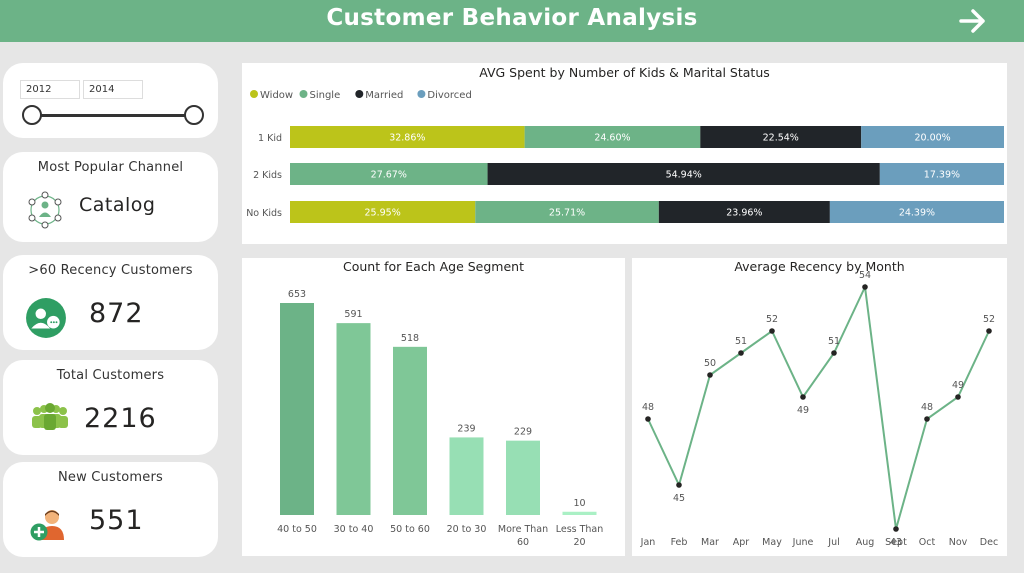  I want to click on add-user-icon, so click(47, 525).